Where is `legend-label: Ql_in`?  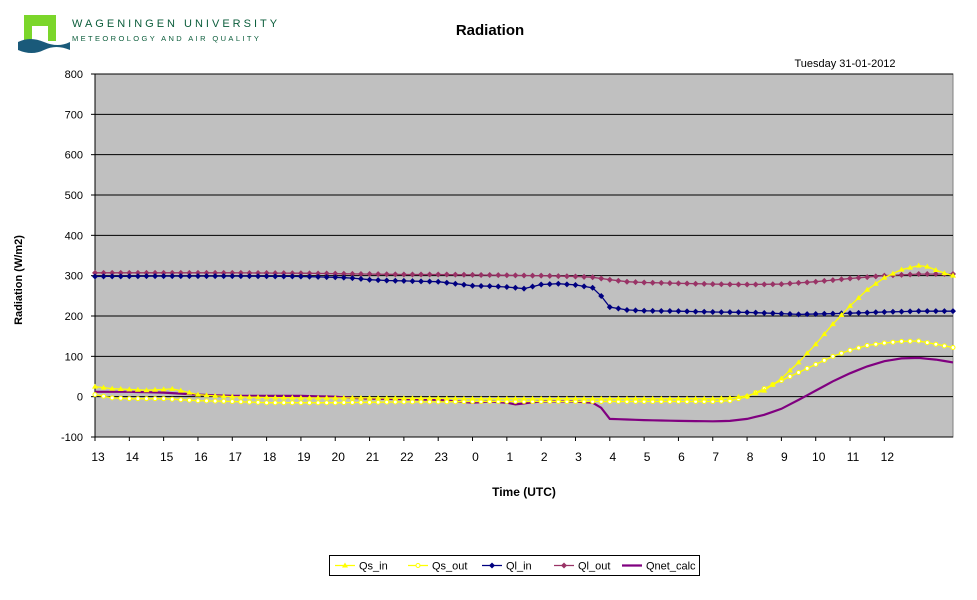
legend-label: Ql_in is located at coordinates (519, 567).